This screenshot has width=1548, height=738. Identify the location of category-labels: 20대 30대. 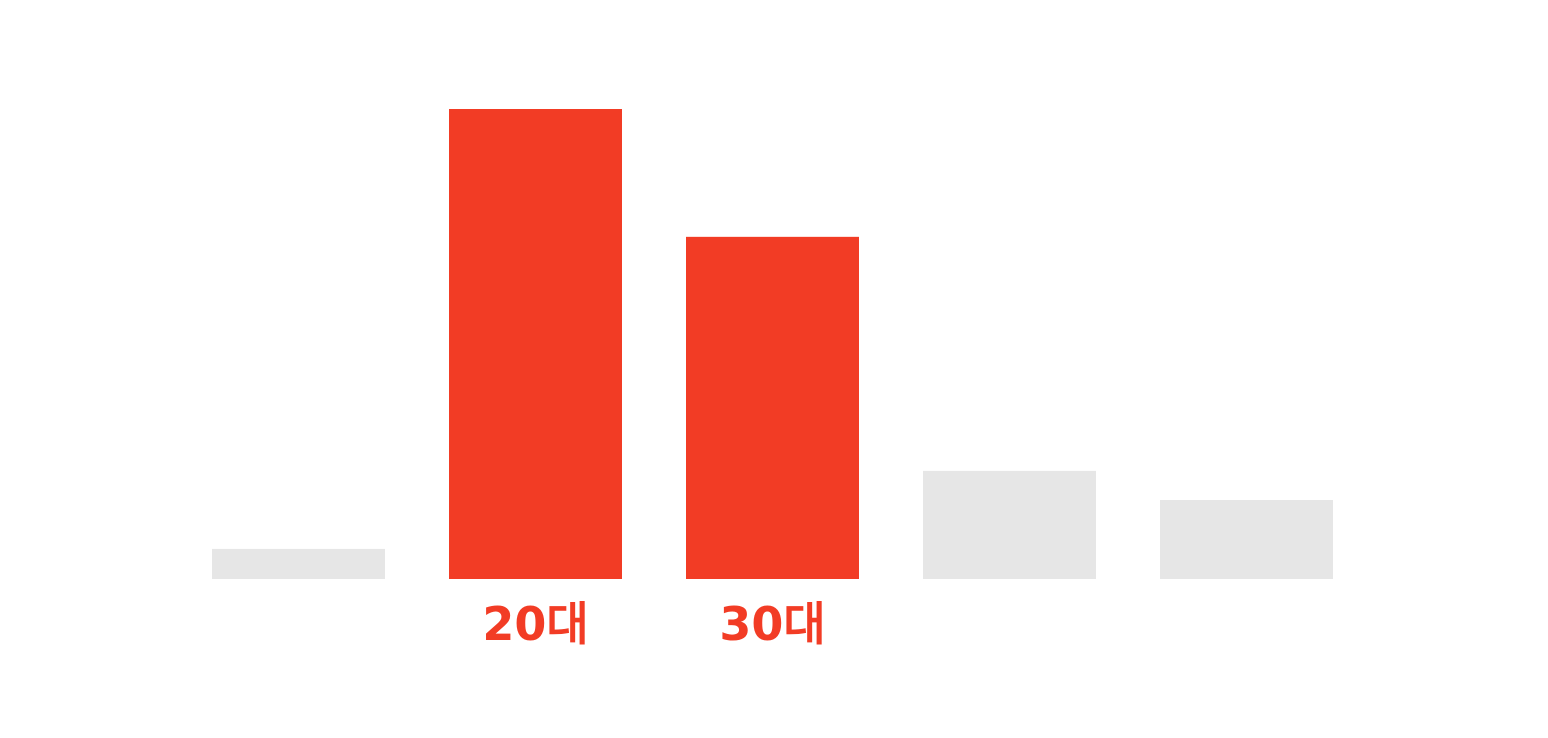
(653, 624).